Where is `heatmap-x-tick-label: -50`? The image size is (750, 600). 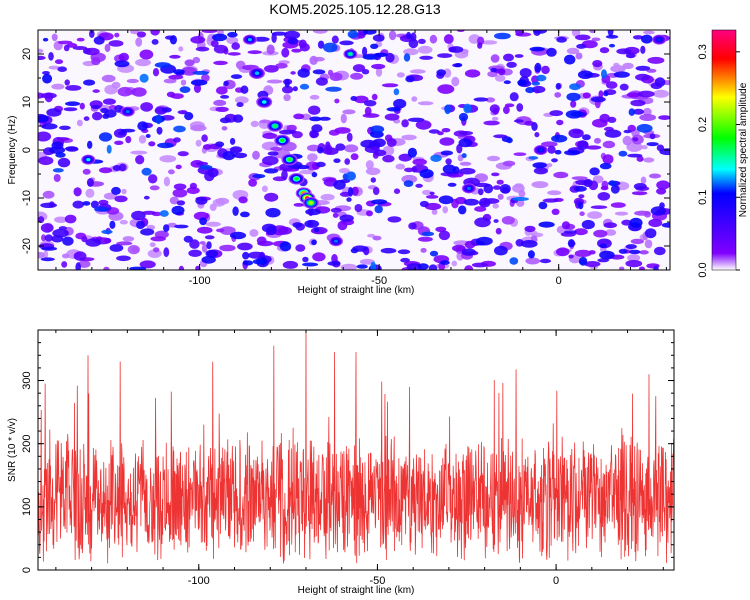
heatmap-x-tick-label: -50 is located at coordinates (379, 281).